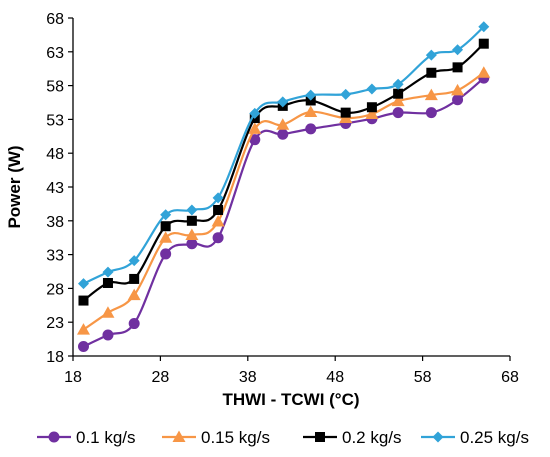  Describe the element at coordinates (55, 87) in the screenshot. I see `y-tick-label: 58` at that location.